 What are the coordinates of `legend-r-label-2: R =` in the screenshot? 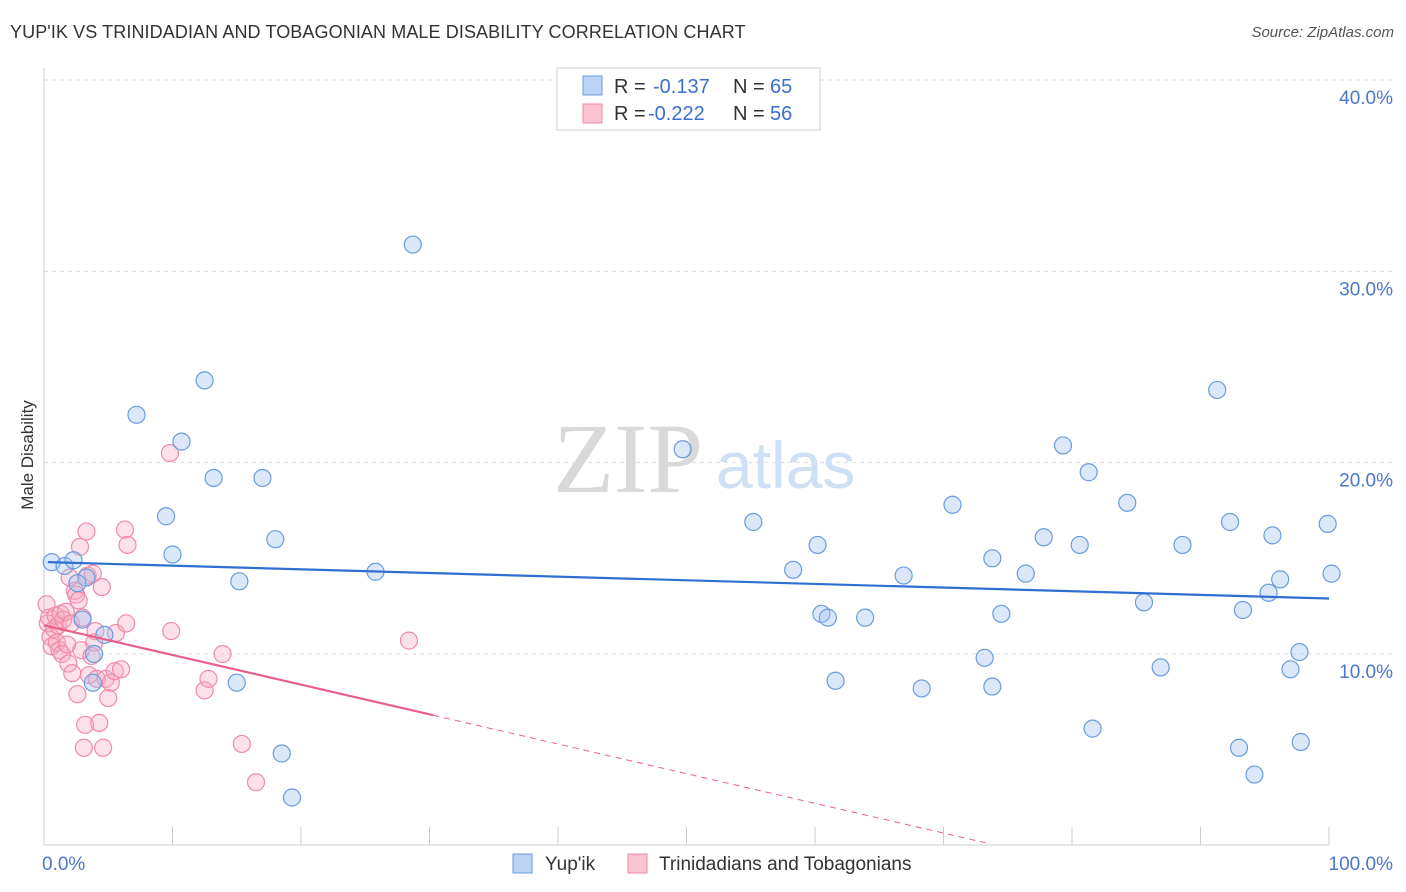 It's located at (630, 114).